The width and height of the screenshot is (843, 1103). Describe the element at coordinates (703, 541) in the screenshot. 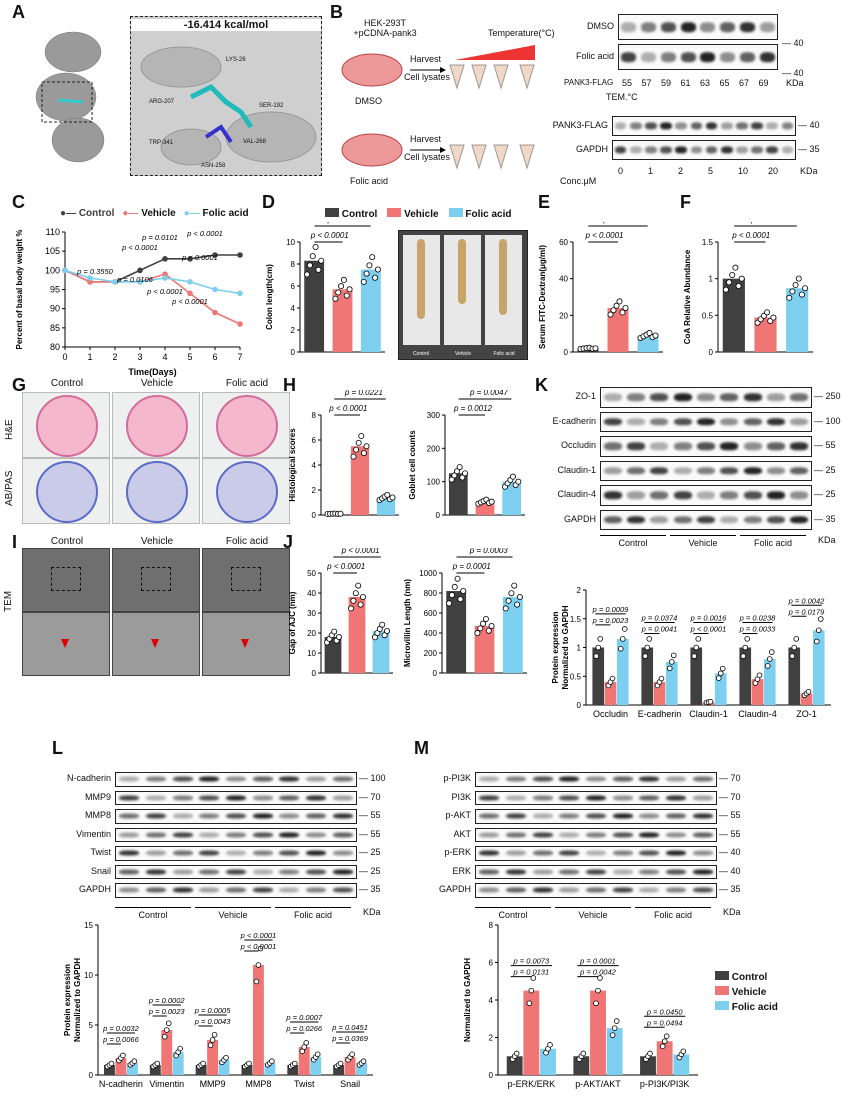

I see `K-group-1: Vehicle` at that location.